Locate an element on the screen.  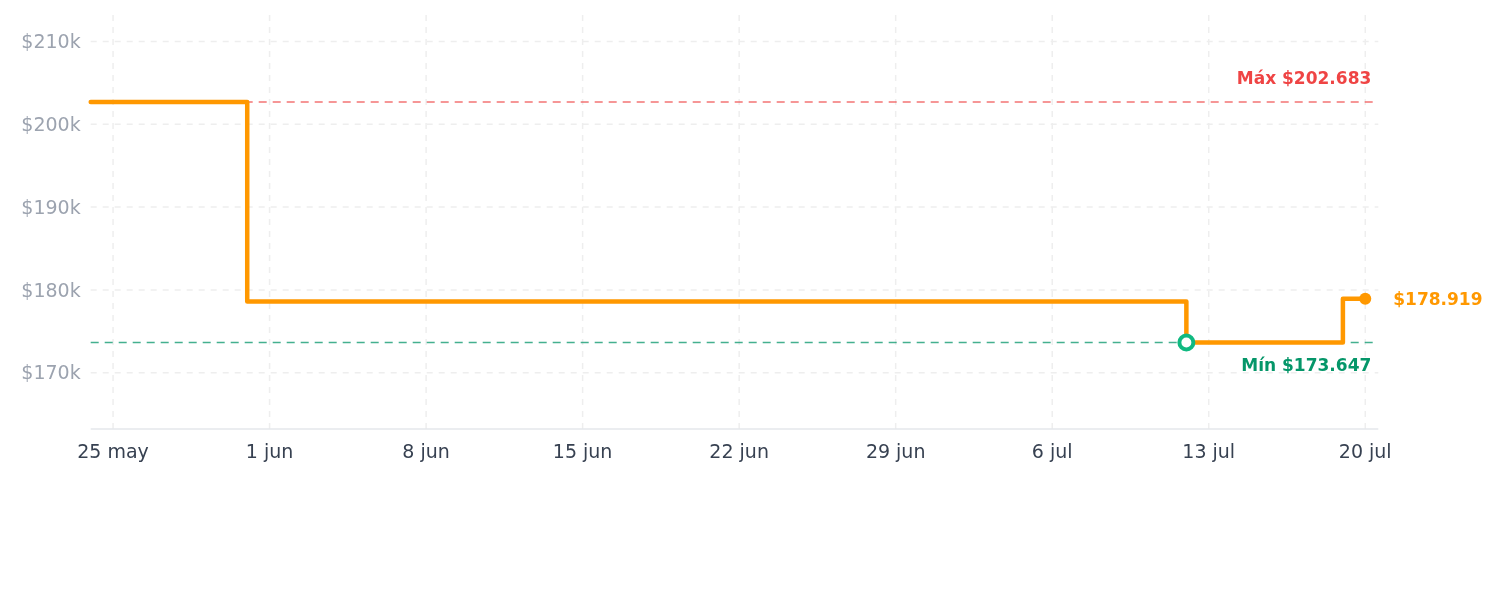
x-tick-label: 6 jul is located at coordinates (1052, 451).